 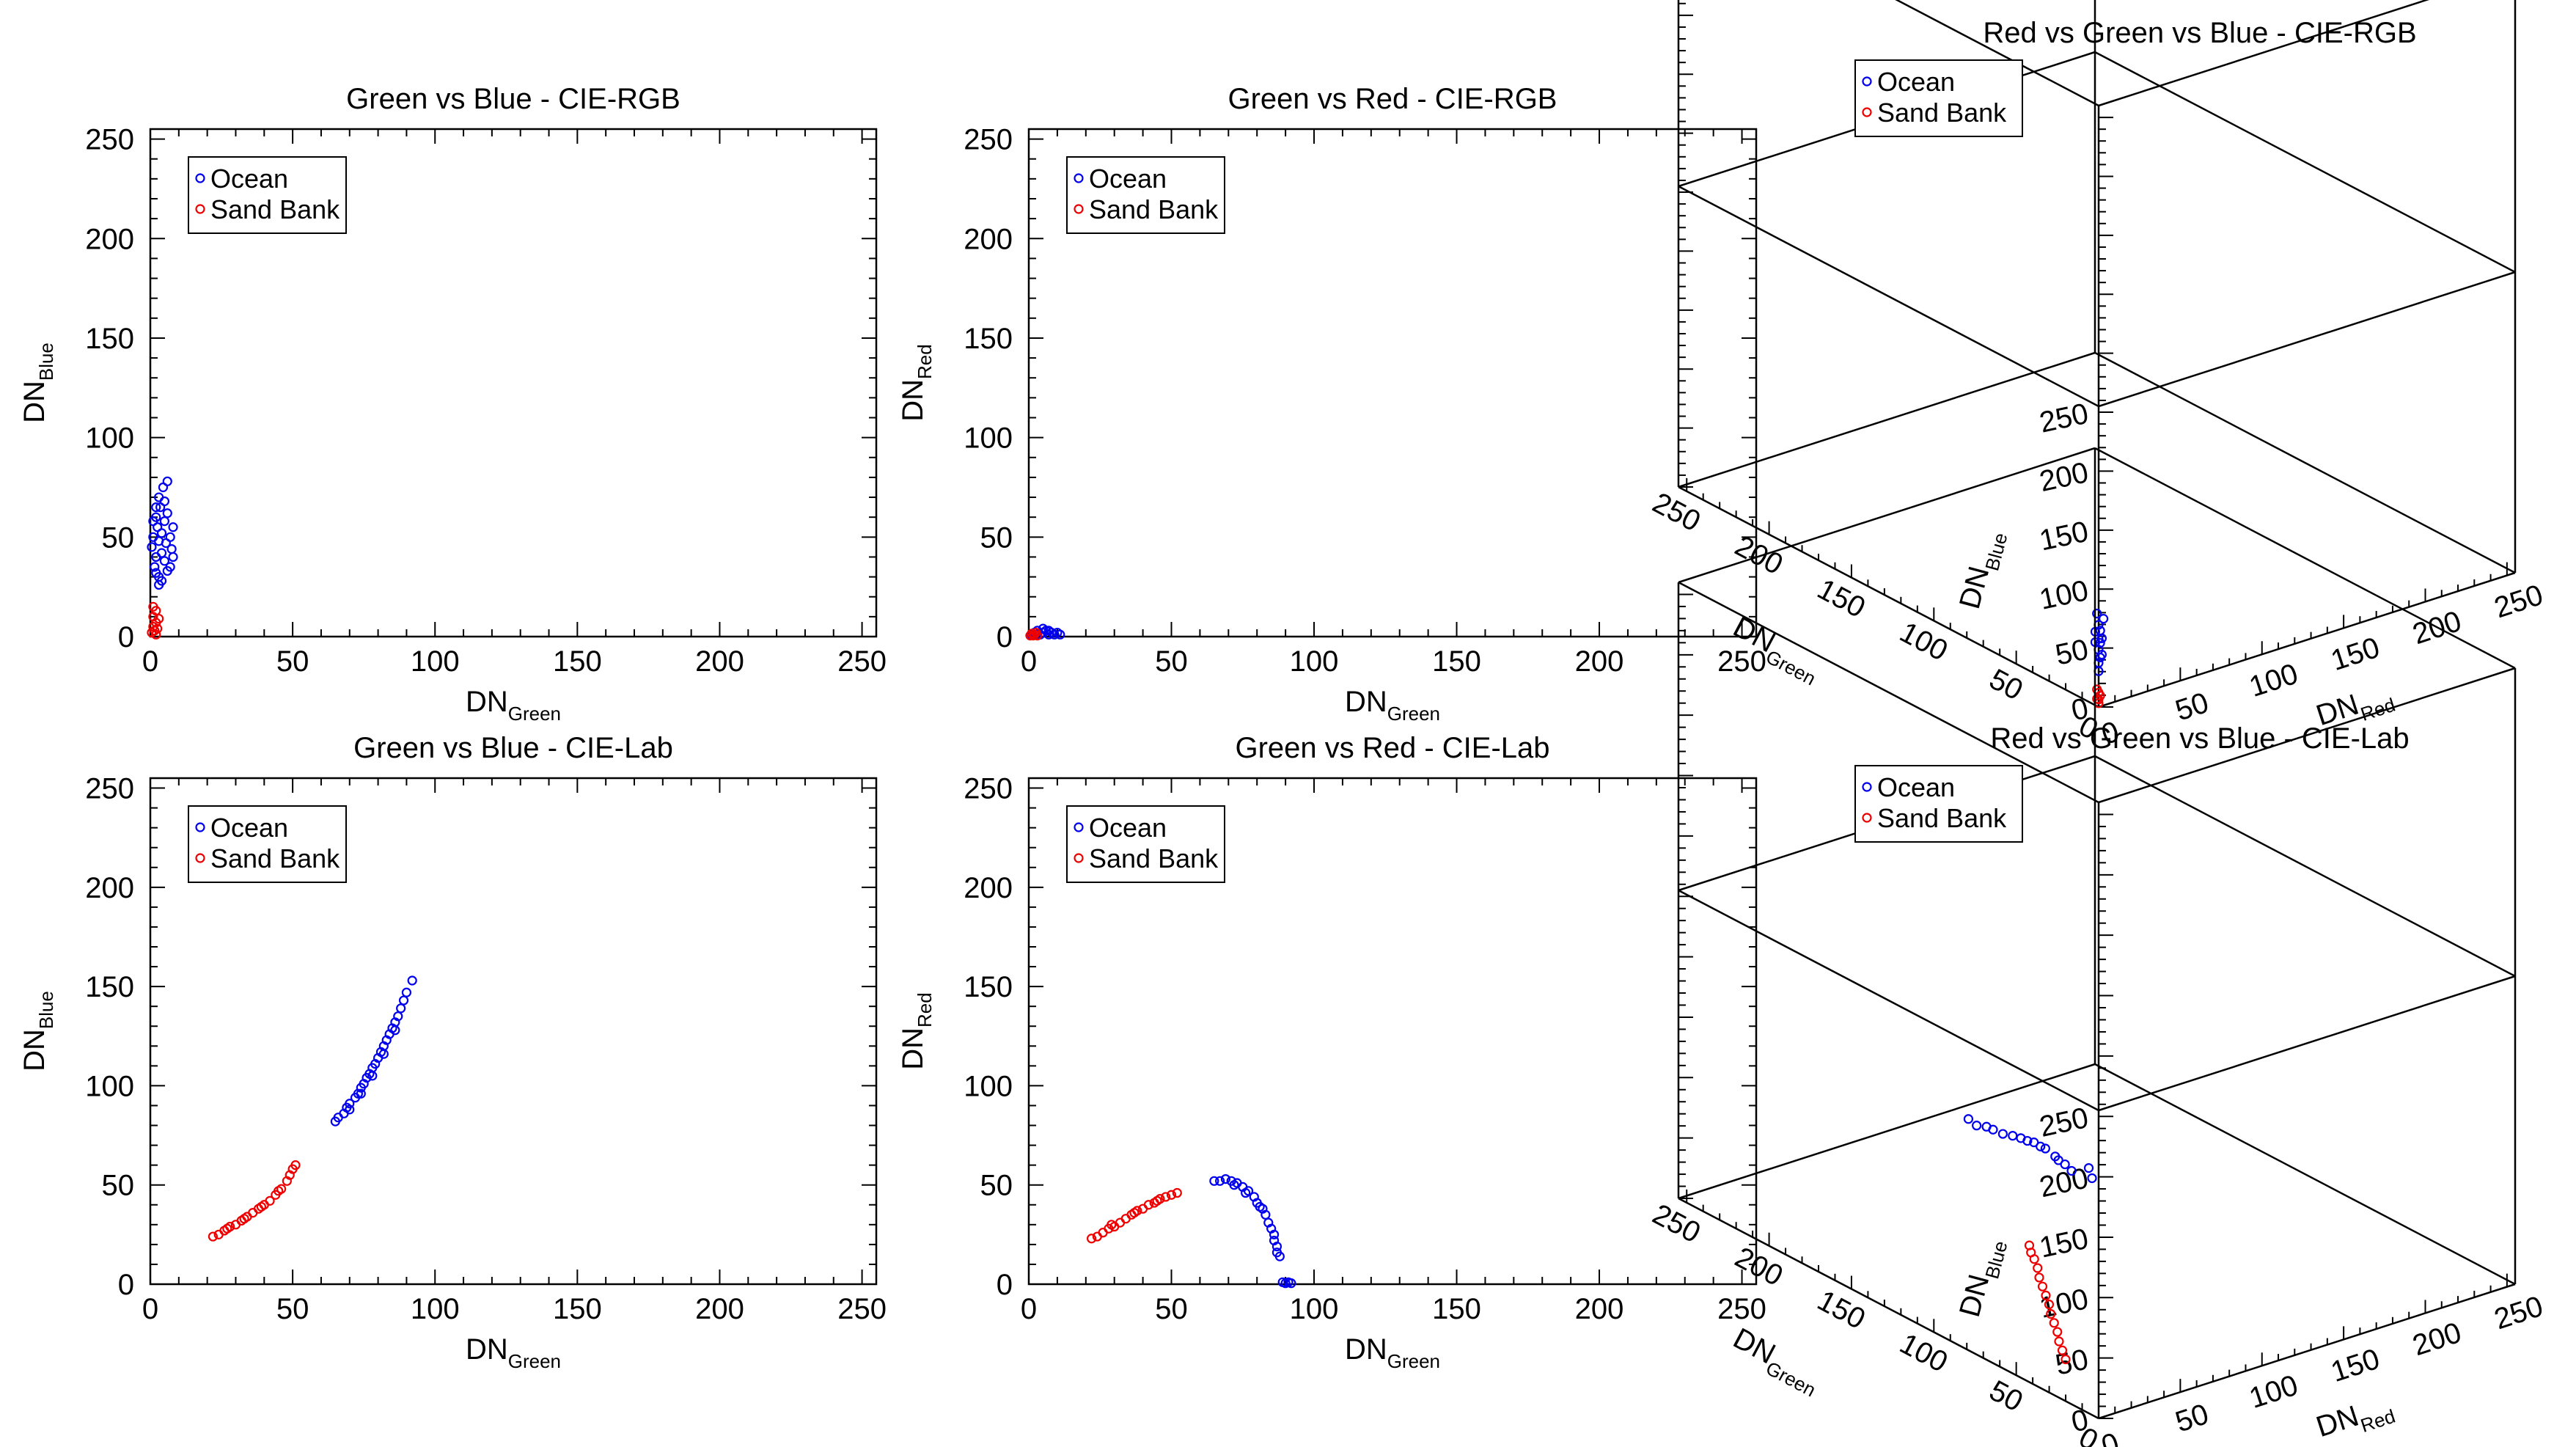 I want to click on z-tick-label: 50, so click(x=2071, y=652).